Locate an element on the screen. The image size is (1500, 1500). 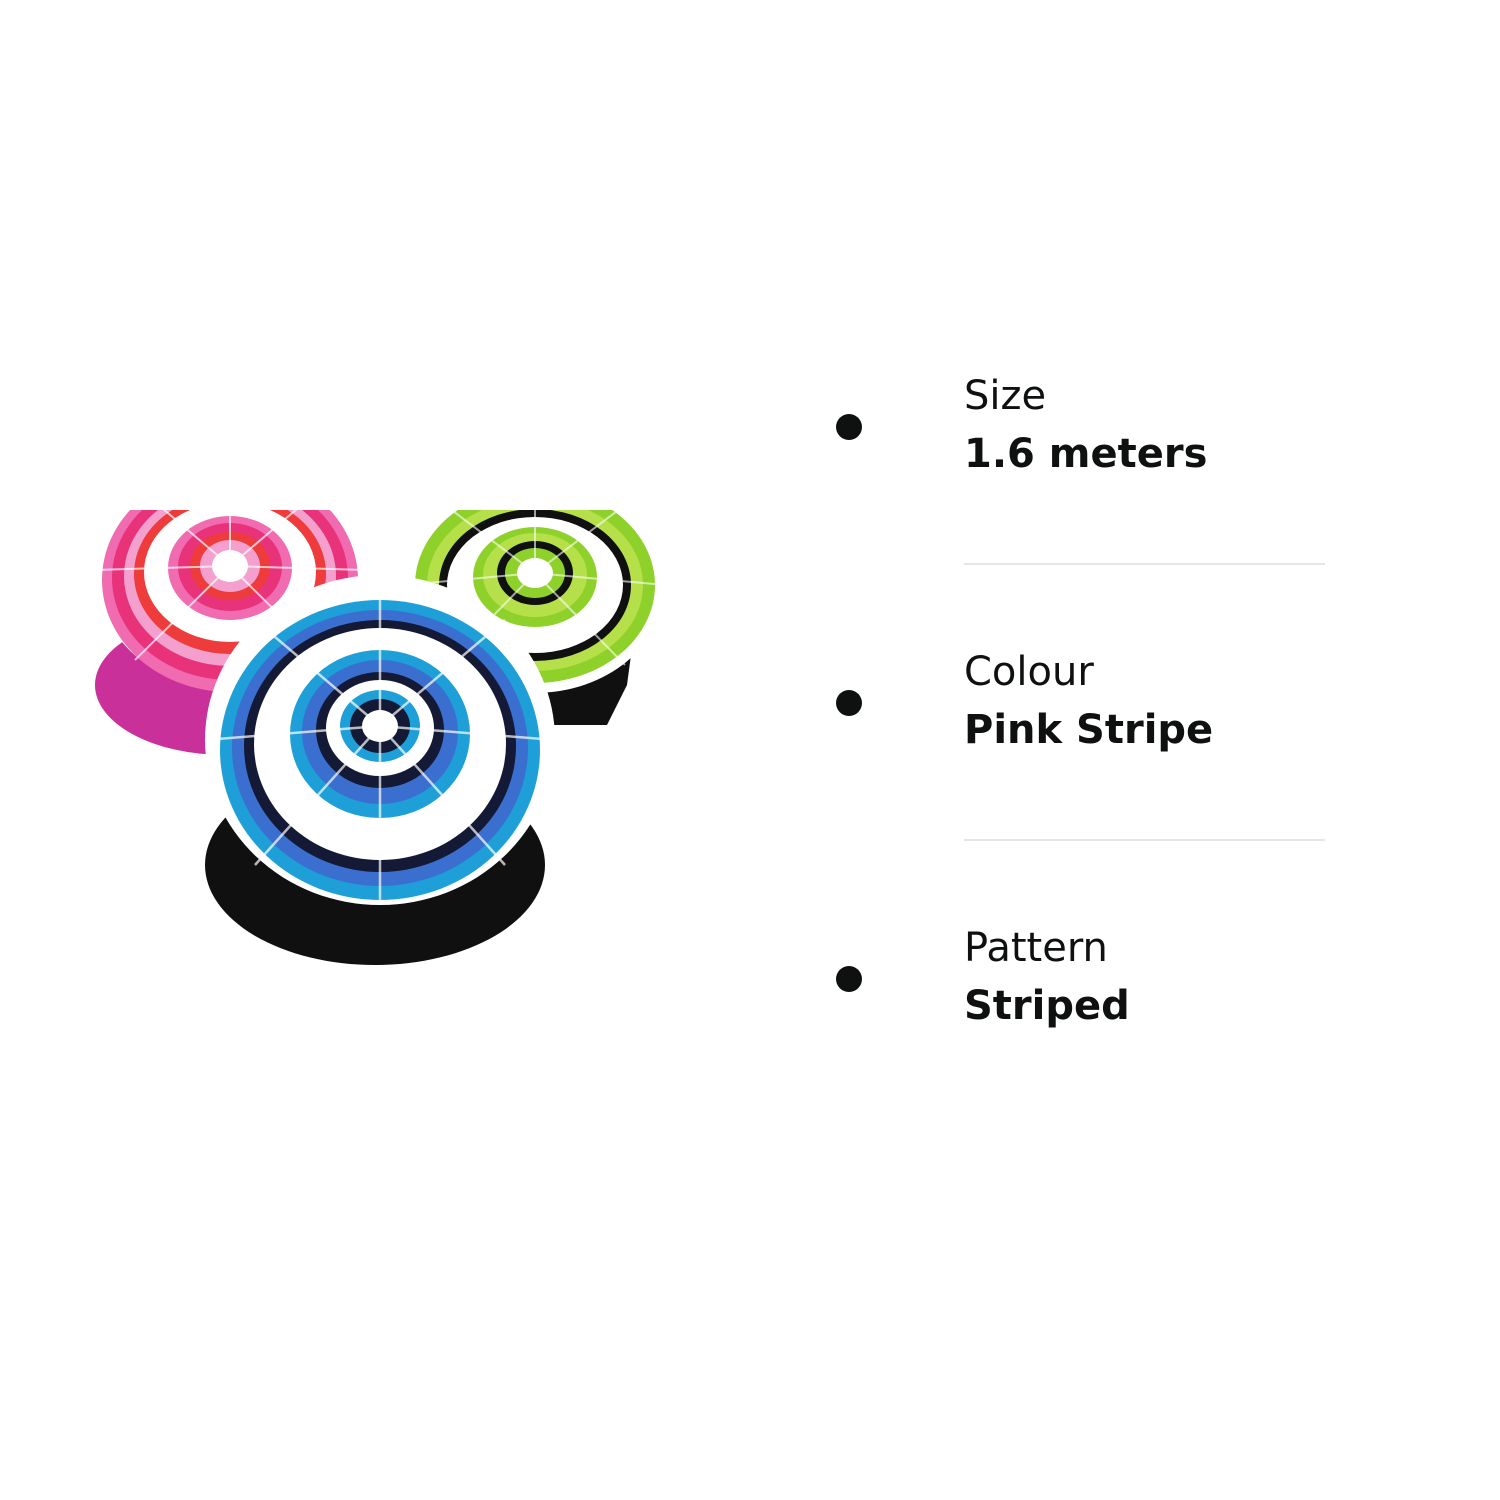
spec-size: Size 1.6 meters is located at coordinates (1086, 432).